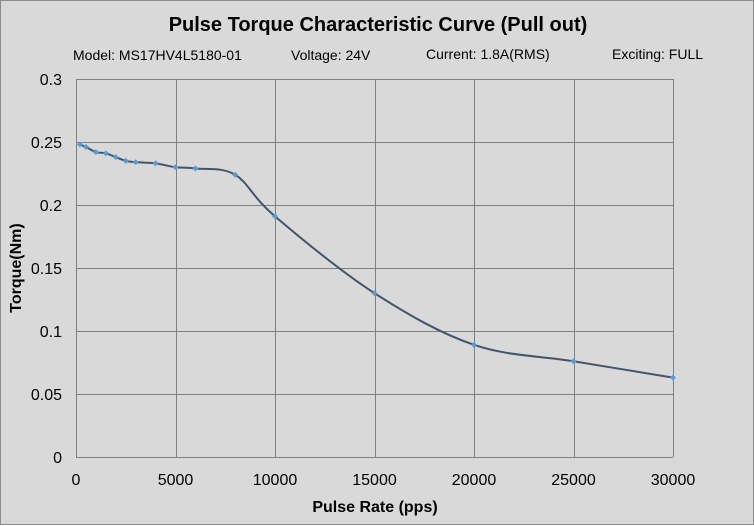  Describe the element at coordinates (51, 332) in the screenshot. I see `y-tick-label: 0.1` at that location.